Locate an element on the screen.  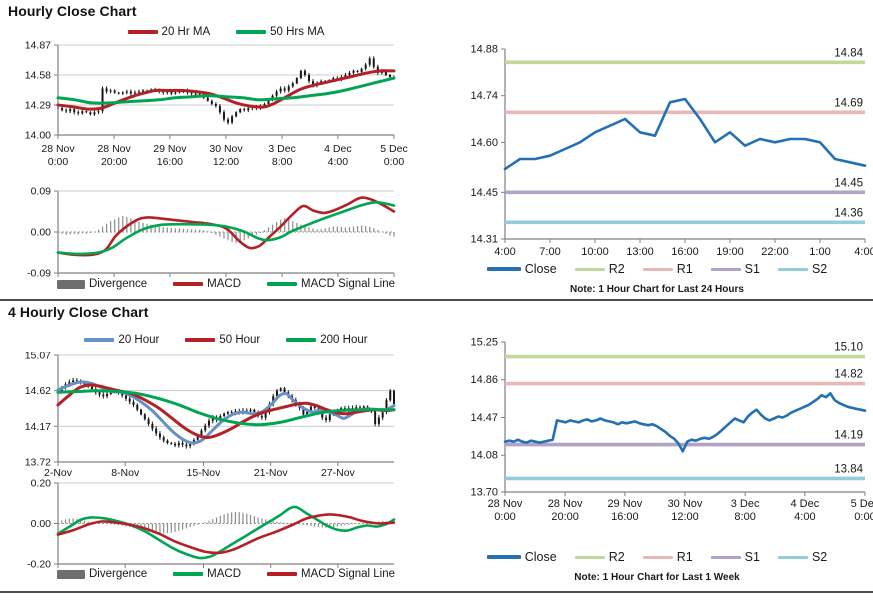
axis-tick-label: 1:00 is located at coordinates (819, 252).